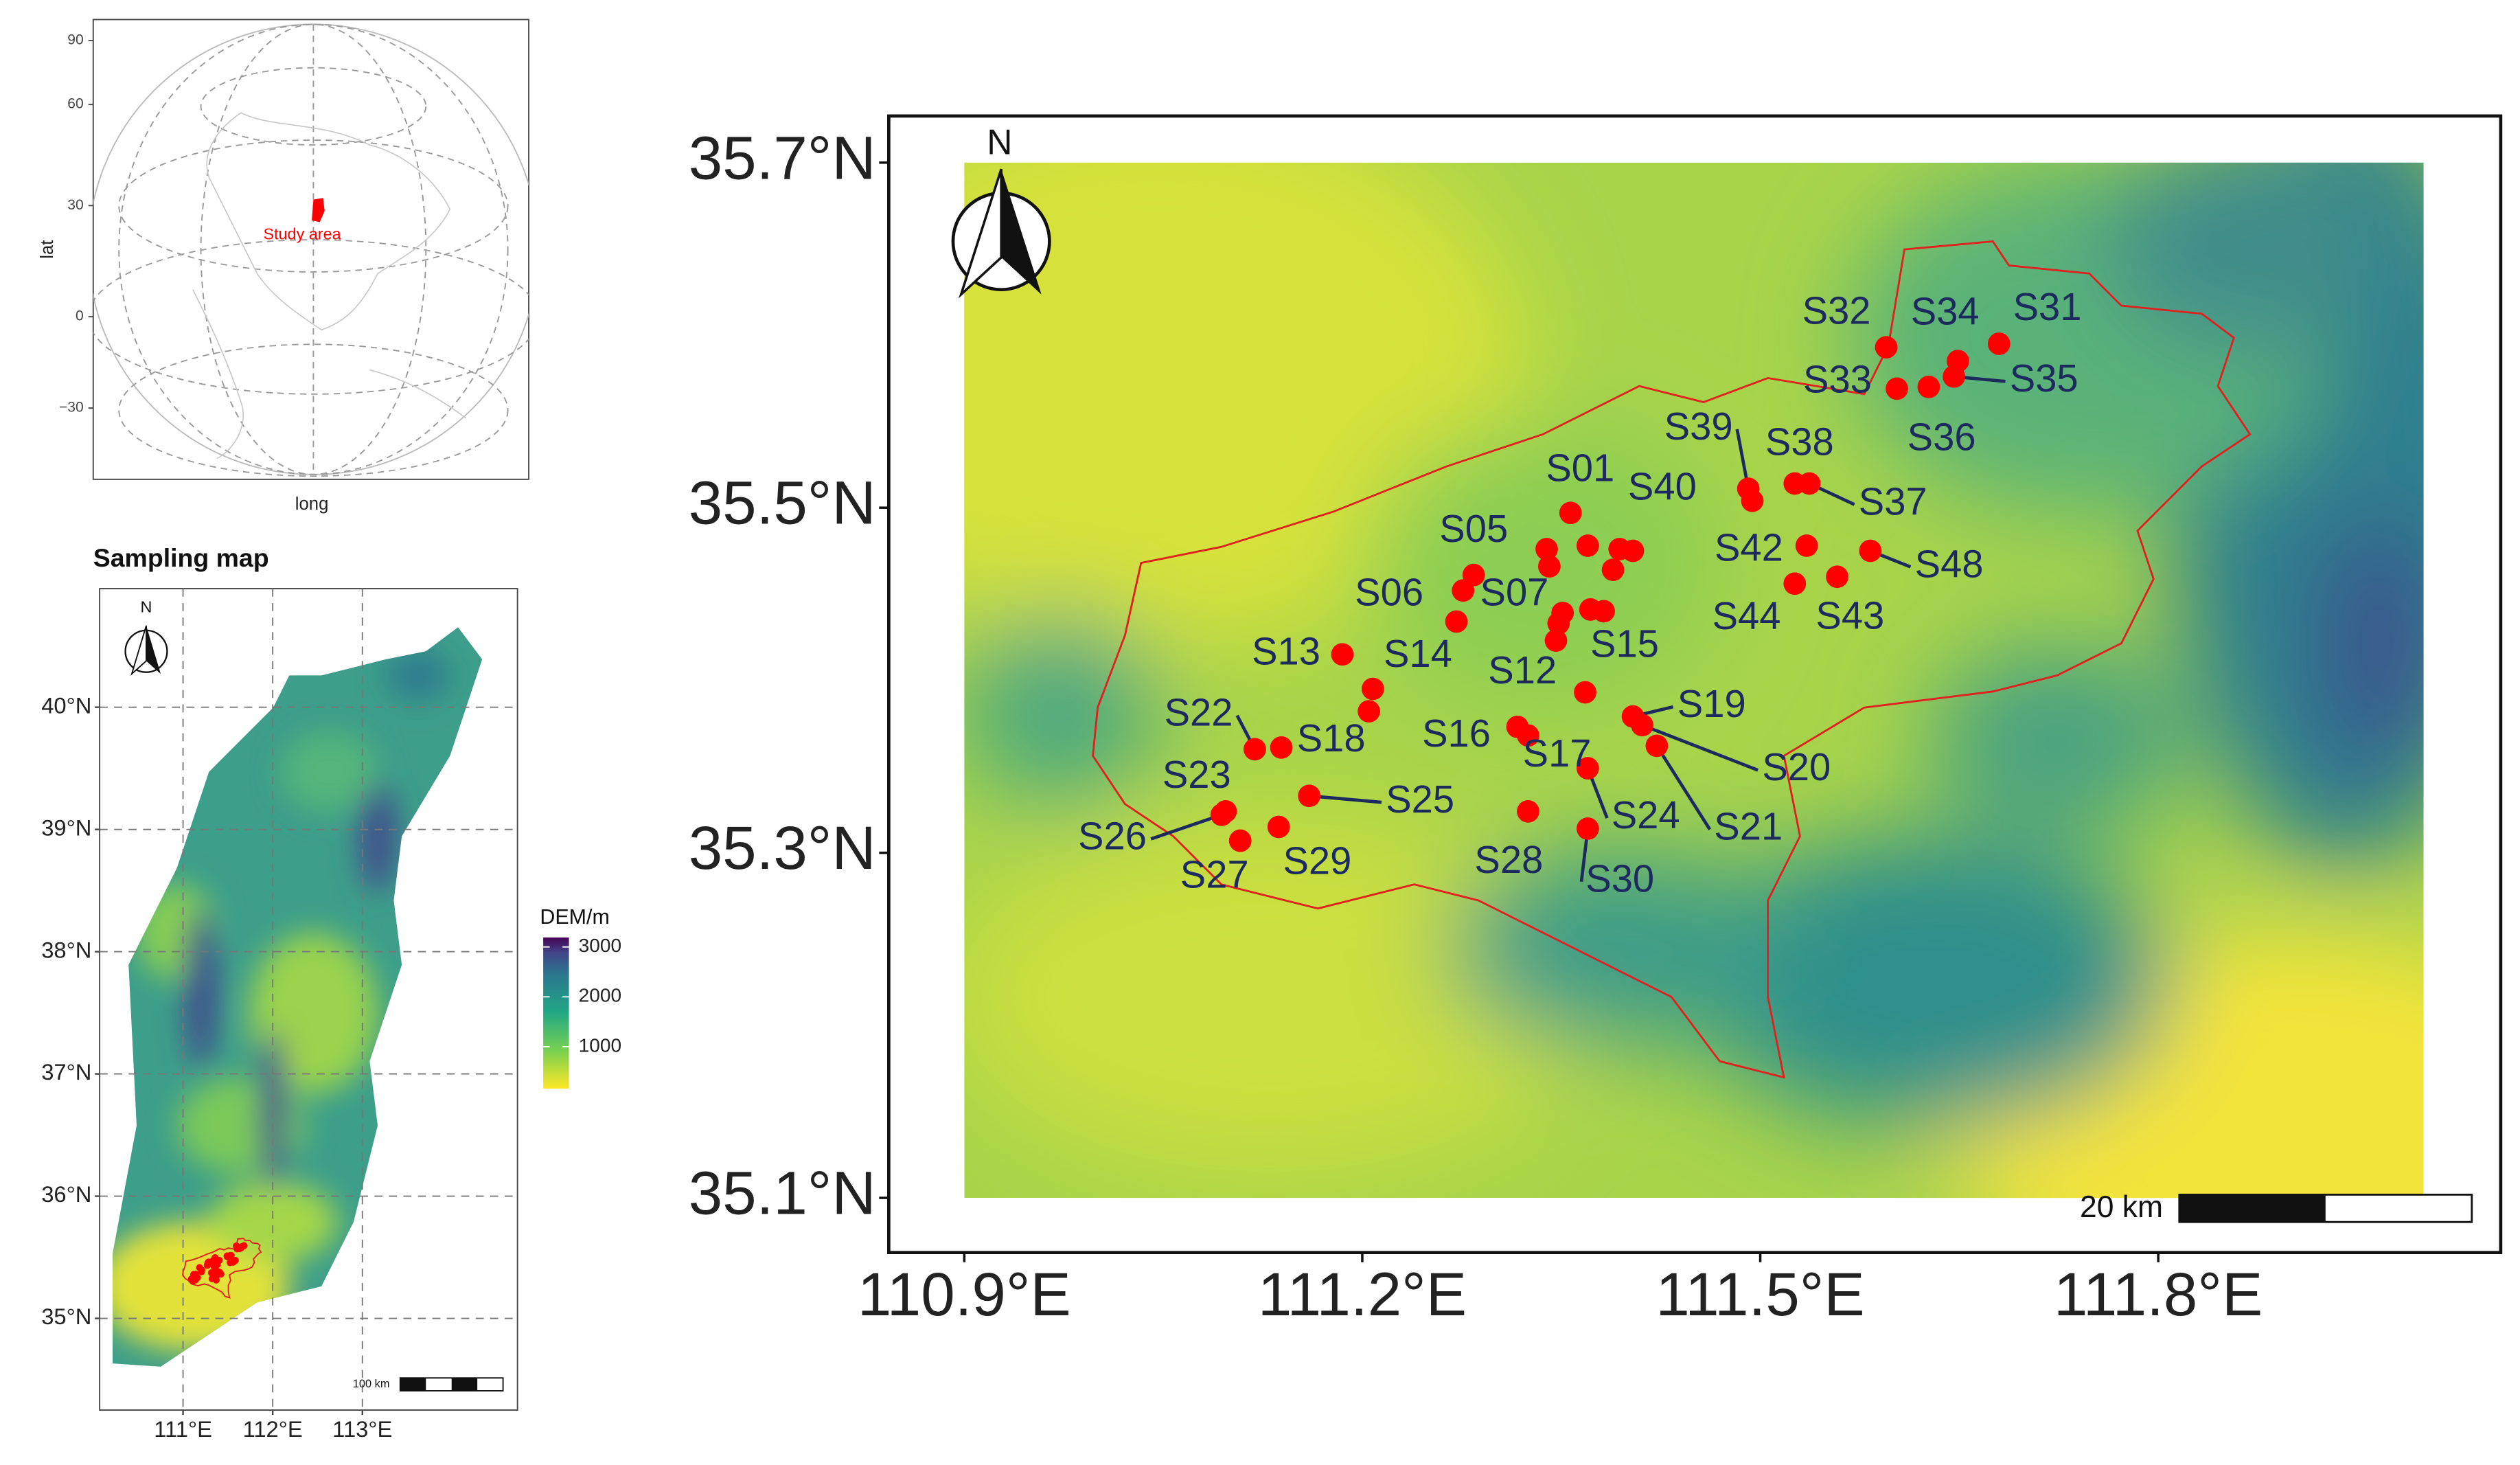 The height and width of the screenshot is (1465, 2520). I want to click on x-tick-label: 111.8°E, so click(2158, 1294).